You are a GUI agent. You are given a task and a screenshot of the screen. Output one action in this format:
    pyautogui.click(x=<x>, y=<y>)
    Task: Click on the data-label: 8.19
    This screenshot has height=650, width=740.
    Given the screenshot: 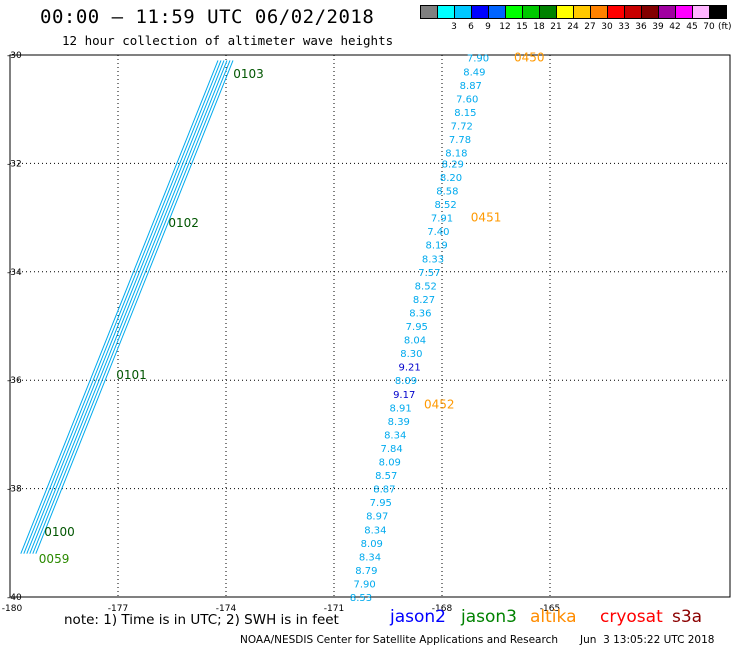 What is the action you would take?
    pyautogui.click(x=436, y=246)
    